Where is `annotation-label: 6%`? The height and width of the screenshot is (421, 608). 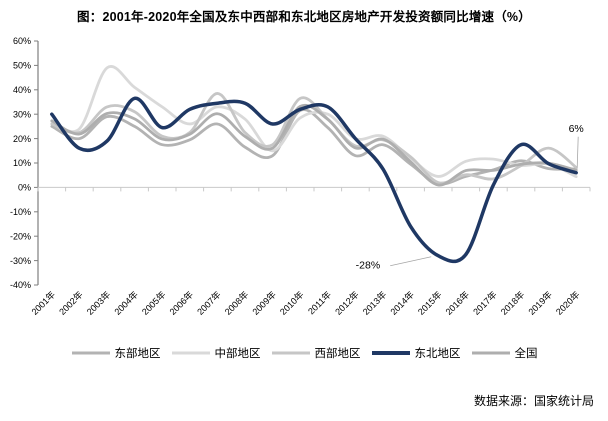
annotation-label: 6% is located at coordinates (576, 129).